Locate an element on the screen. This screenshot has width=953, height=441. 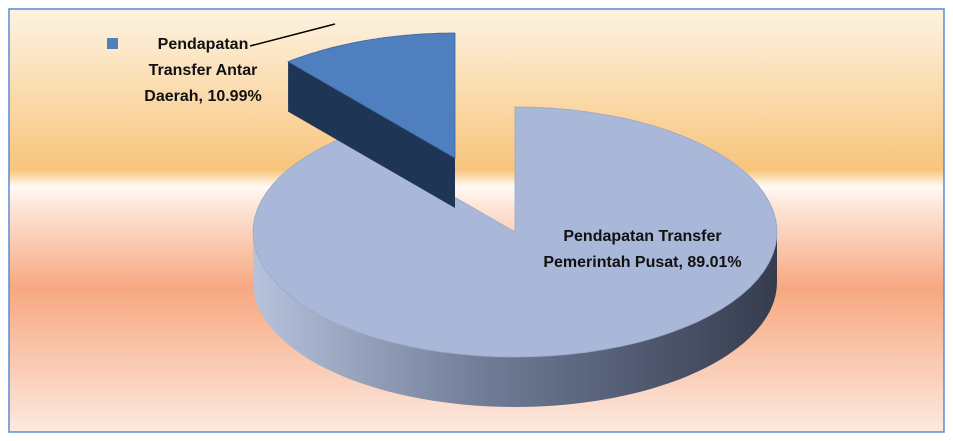
legend-key is located at coordinates (112, 43).